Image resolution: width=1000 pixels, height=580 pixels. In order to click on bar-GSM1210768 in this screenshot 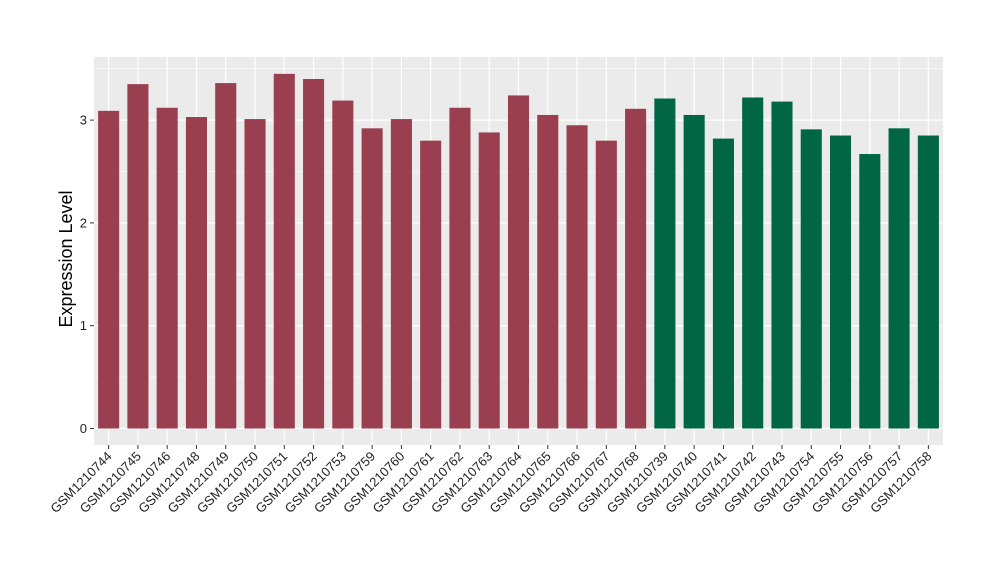, I will do `click(636, 268)`.